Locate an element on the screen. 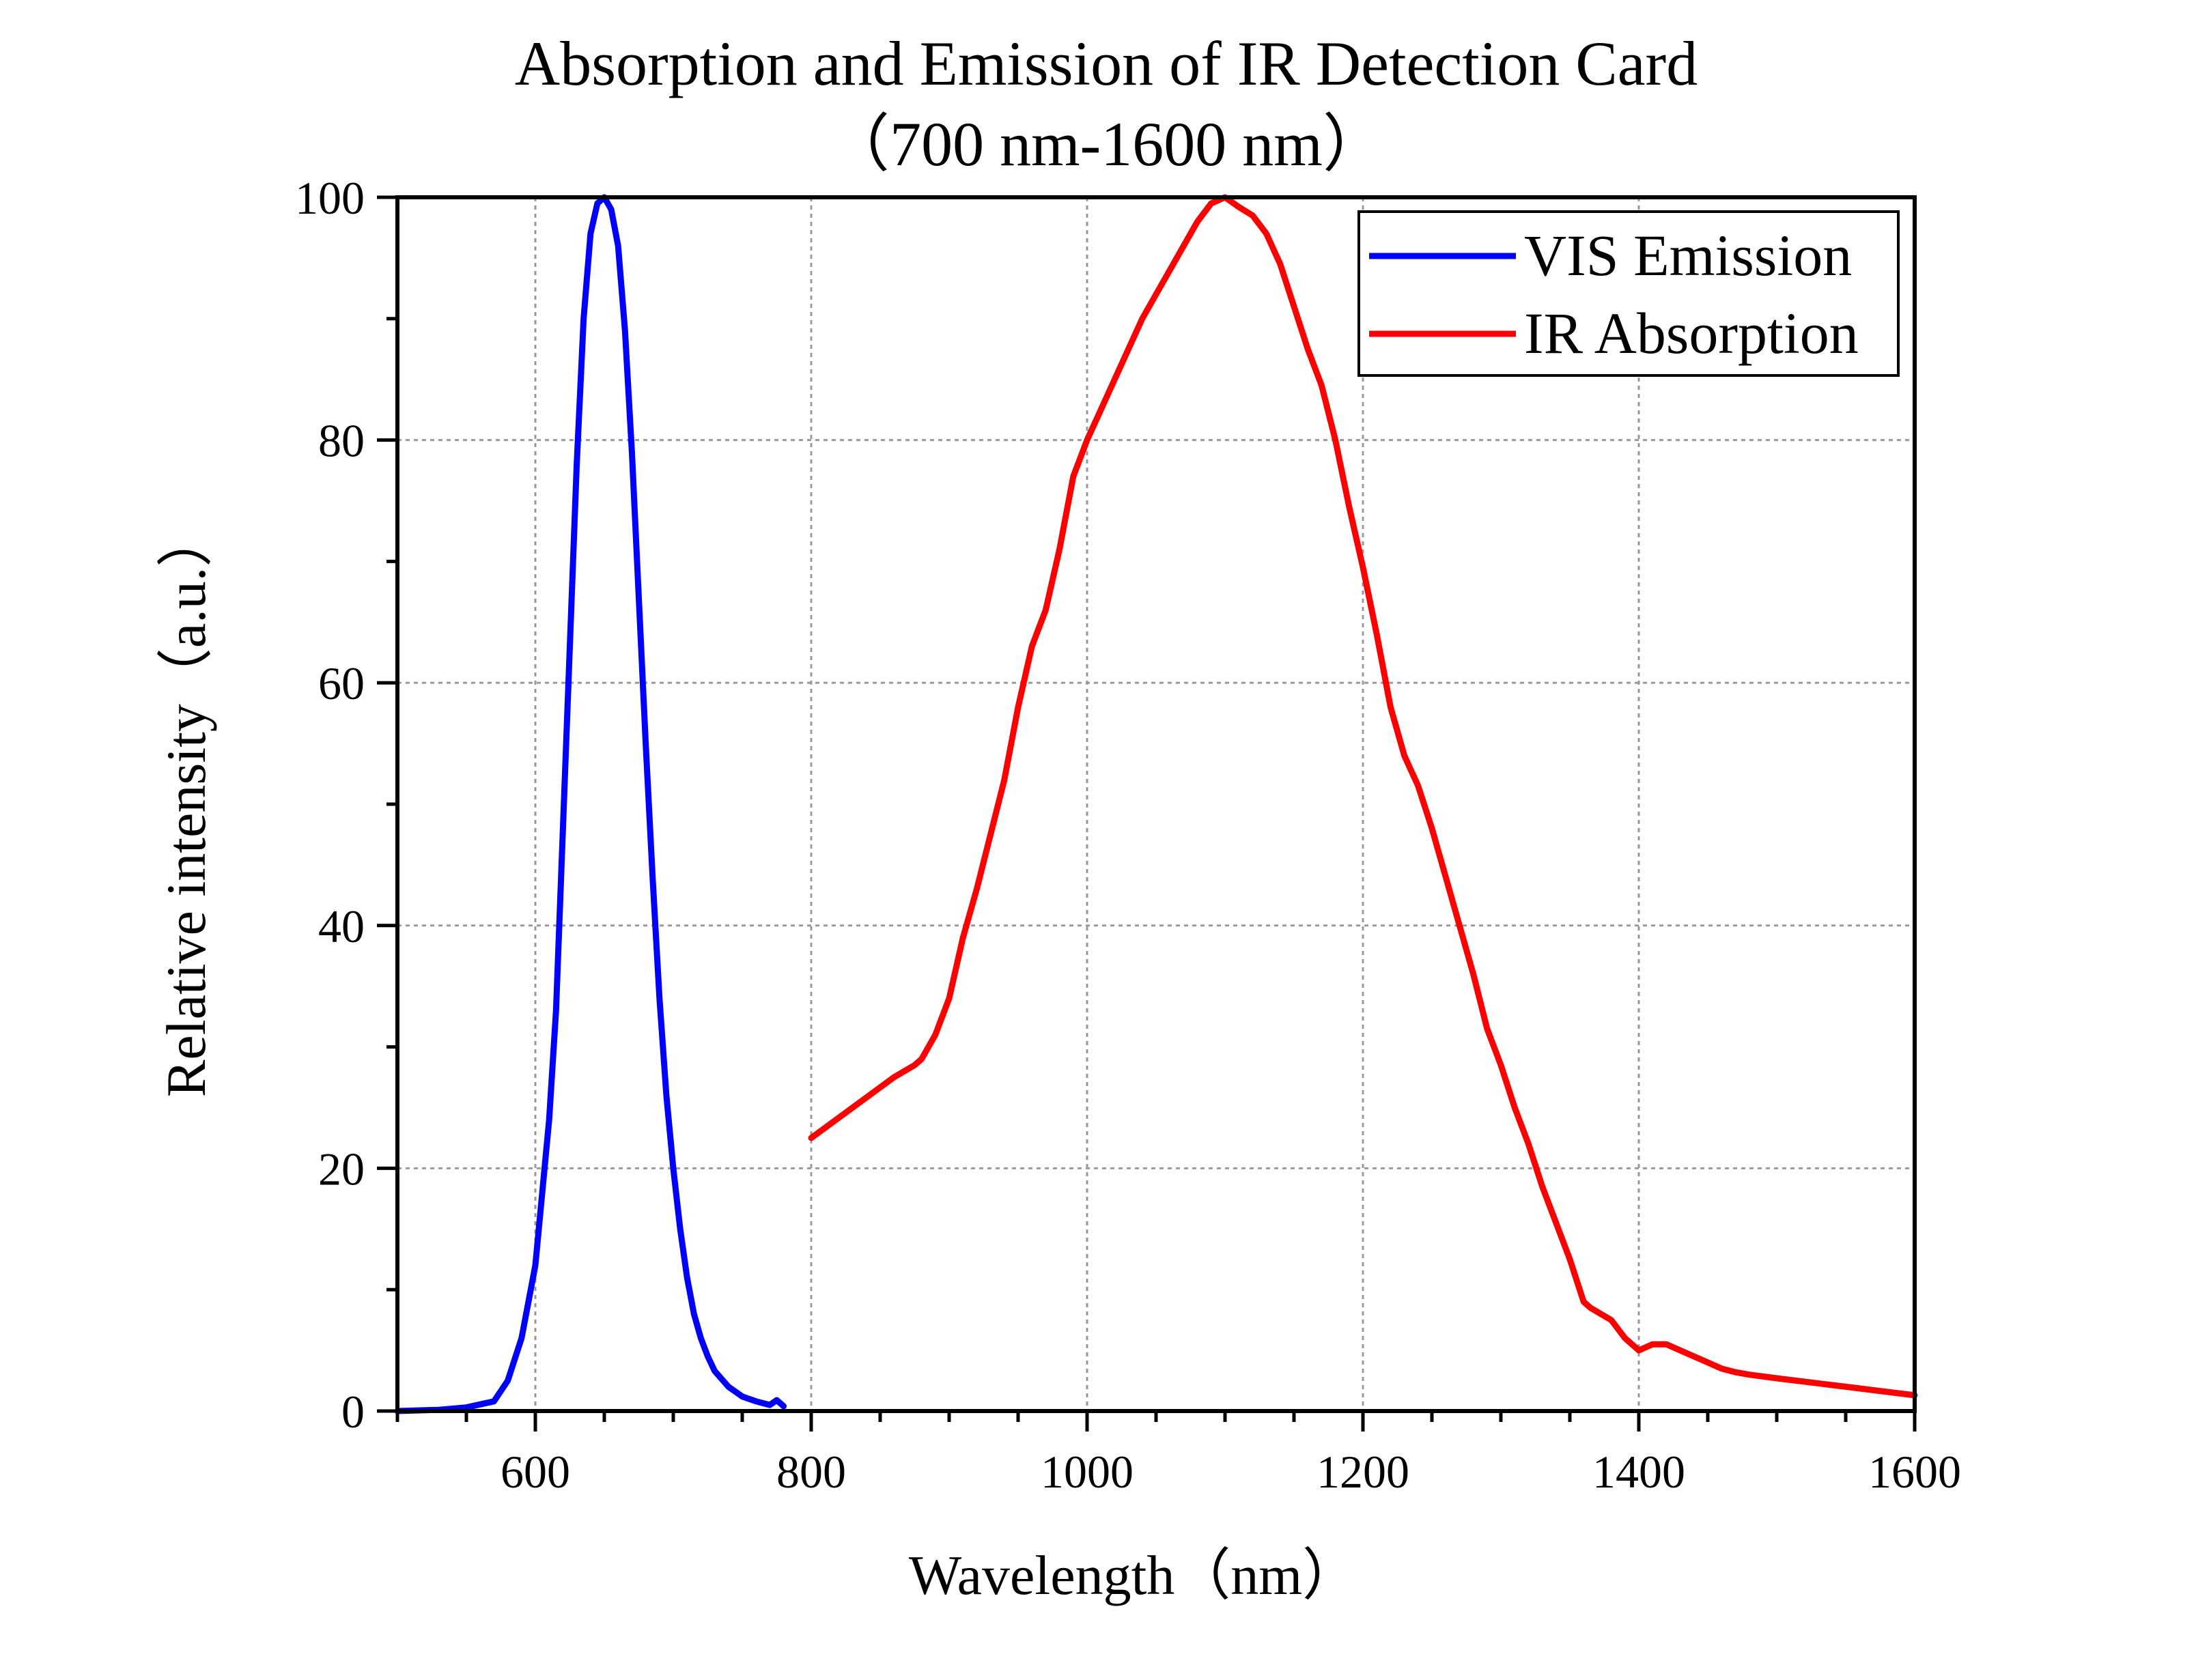  y-tick-label: 80 is located at coordinates (341, 441).